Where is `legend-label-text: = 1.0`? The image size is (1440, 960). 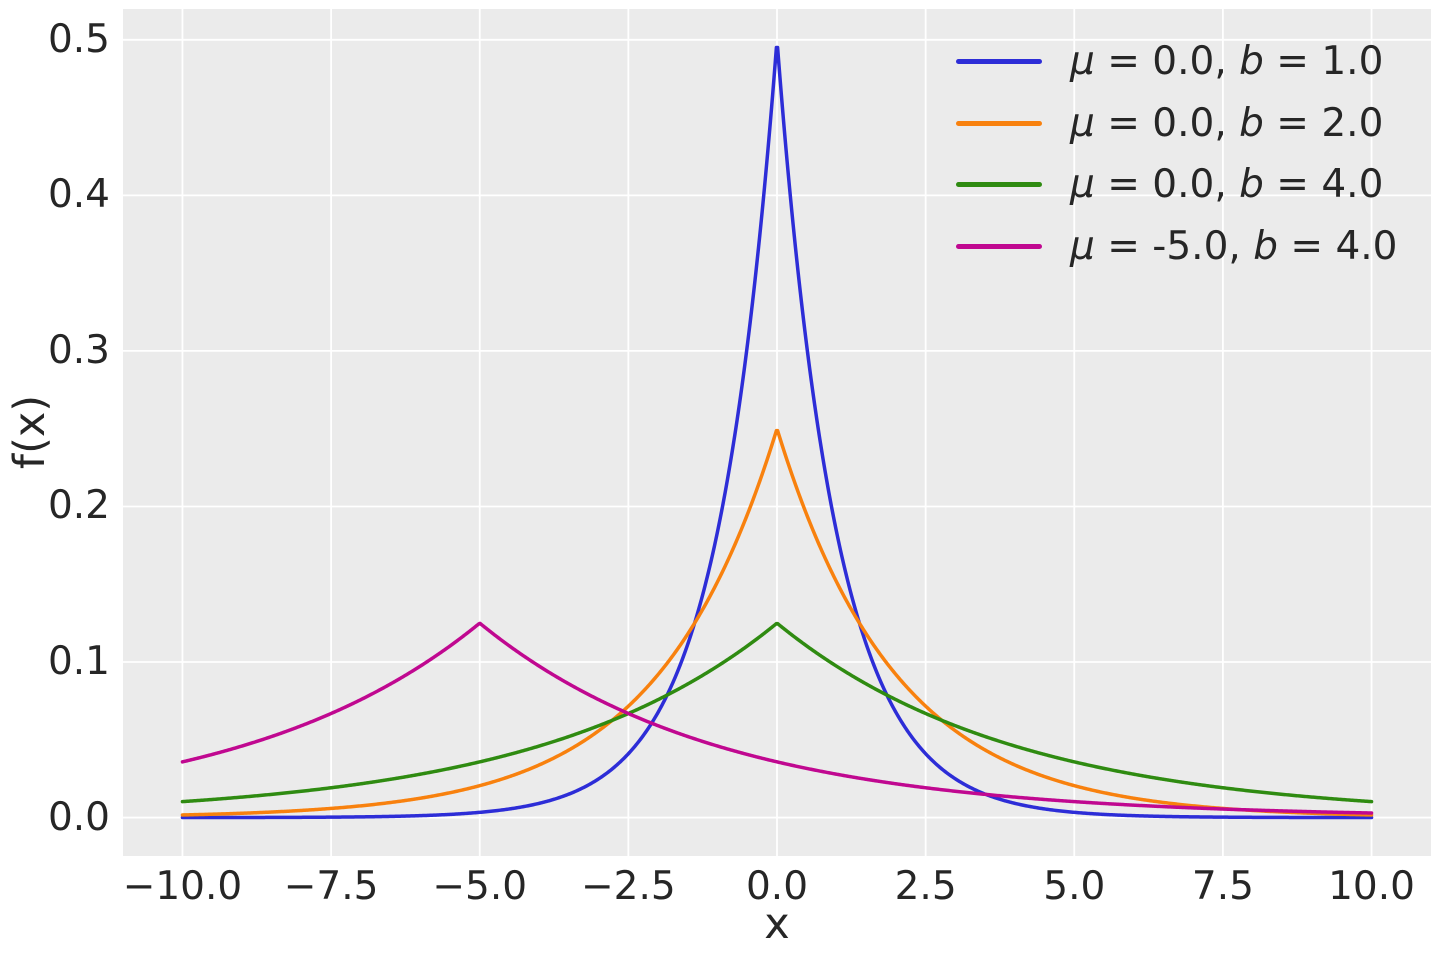
legend-label-text: = 1.0 is located at coordinates (1323, 62).